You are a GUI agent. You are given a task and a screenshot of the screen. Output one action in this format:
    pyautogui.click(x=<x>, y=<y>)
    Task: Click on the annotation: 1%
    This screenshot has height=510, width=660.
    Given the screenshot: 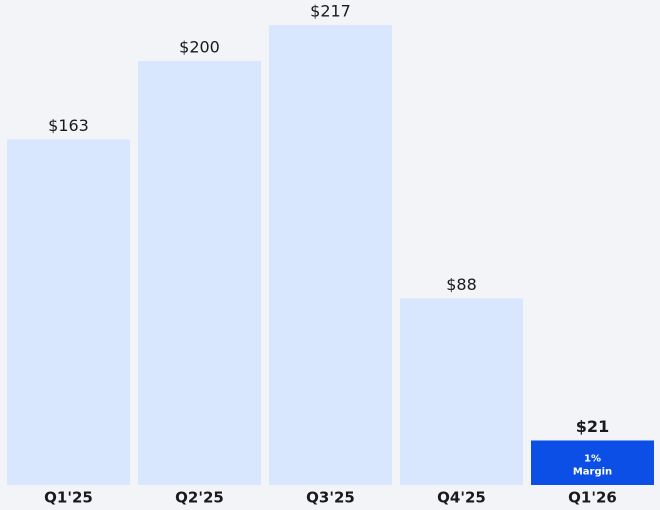 What is the action you would take?
    pyautogui.click(x=592, y=458)
    